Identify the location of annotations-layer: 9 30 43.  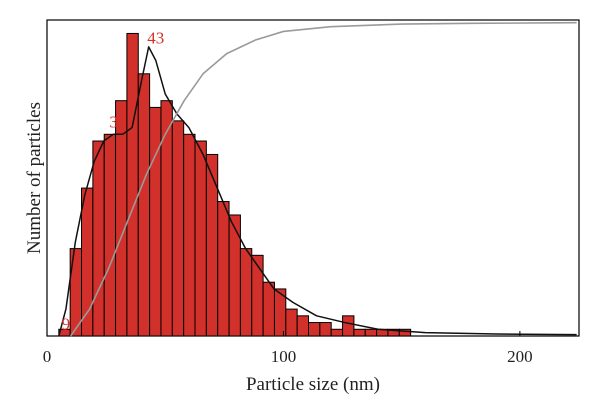
(113, 181).